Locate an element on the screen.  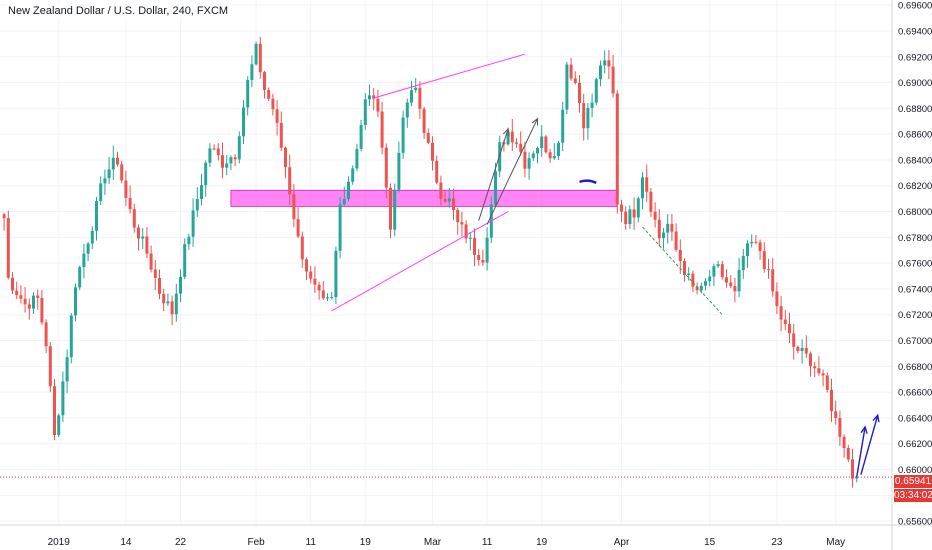
x-tick-label: Feb is located at coordinates (256, 542).